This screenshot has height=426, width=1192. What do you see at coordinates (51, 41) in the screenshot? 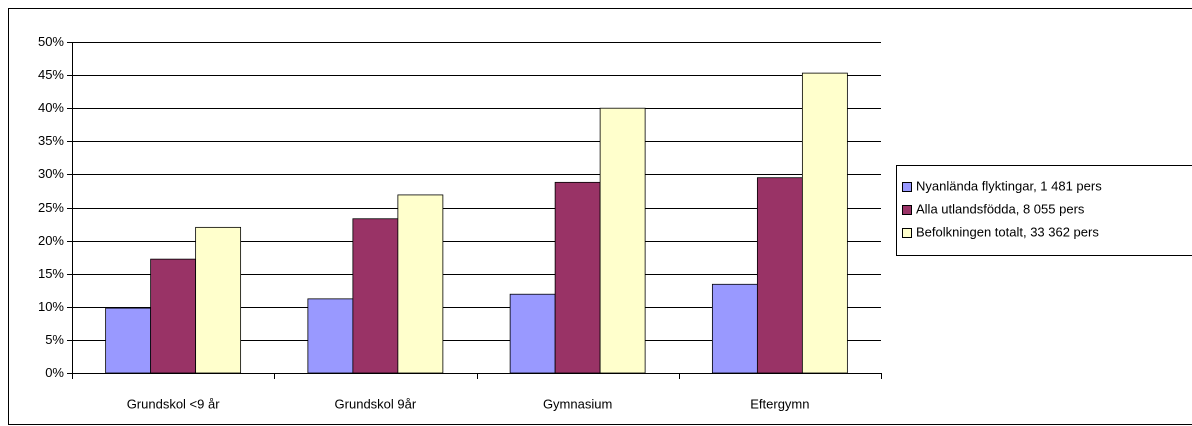
I see `y-tick-label: 50%` at bounding box center [51, 41].